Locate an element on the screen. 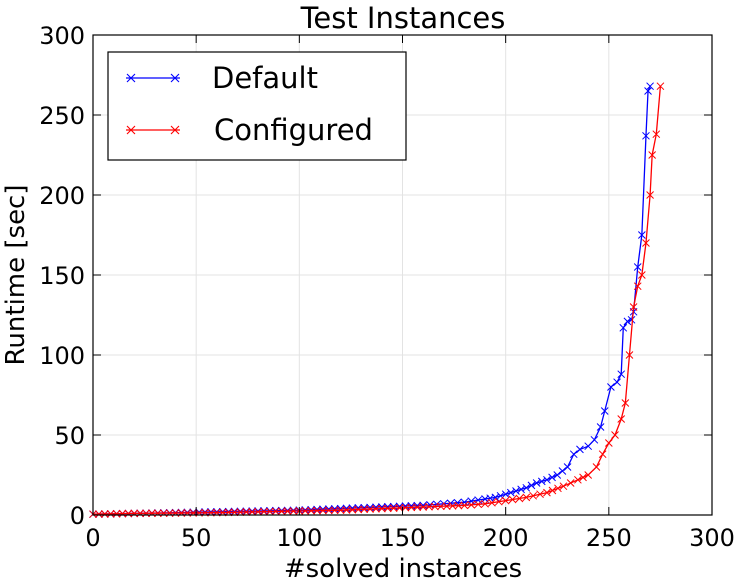  x-tick-label: 300 is located at coordinates (712, 538).